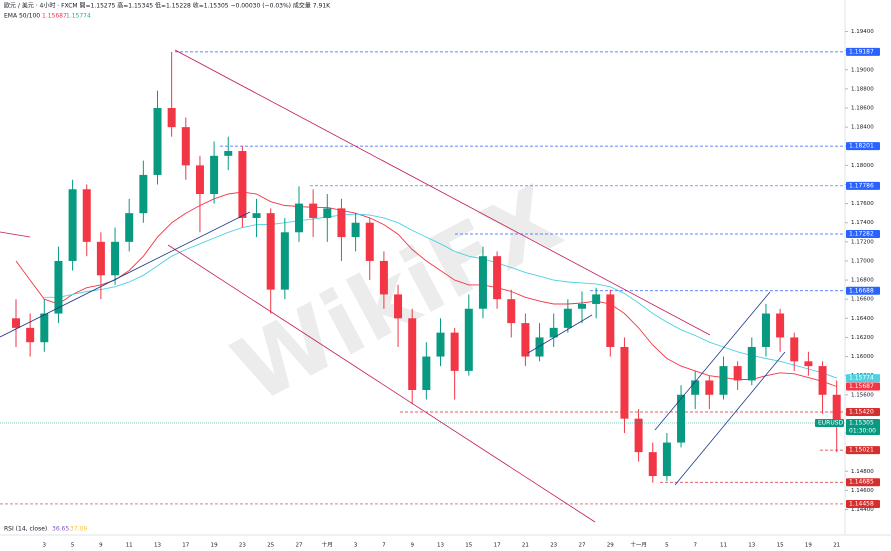 This screenshot has width=891, height=551. I want to click on x-tick-label: 21, so click(525, 546).